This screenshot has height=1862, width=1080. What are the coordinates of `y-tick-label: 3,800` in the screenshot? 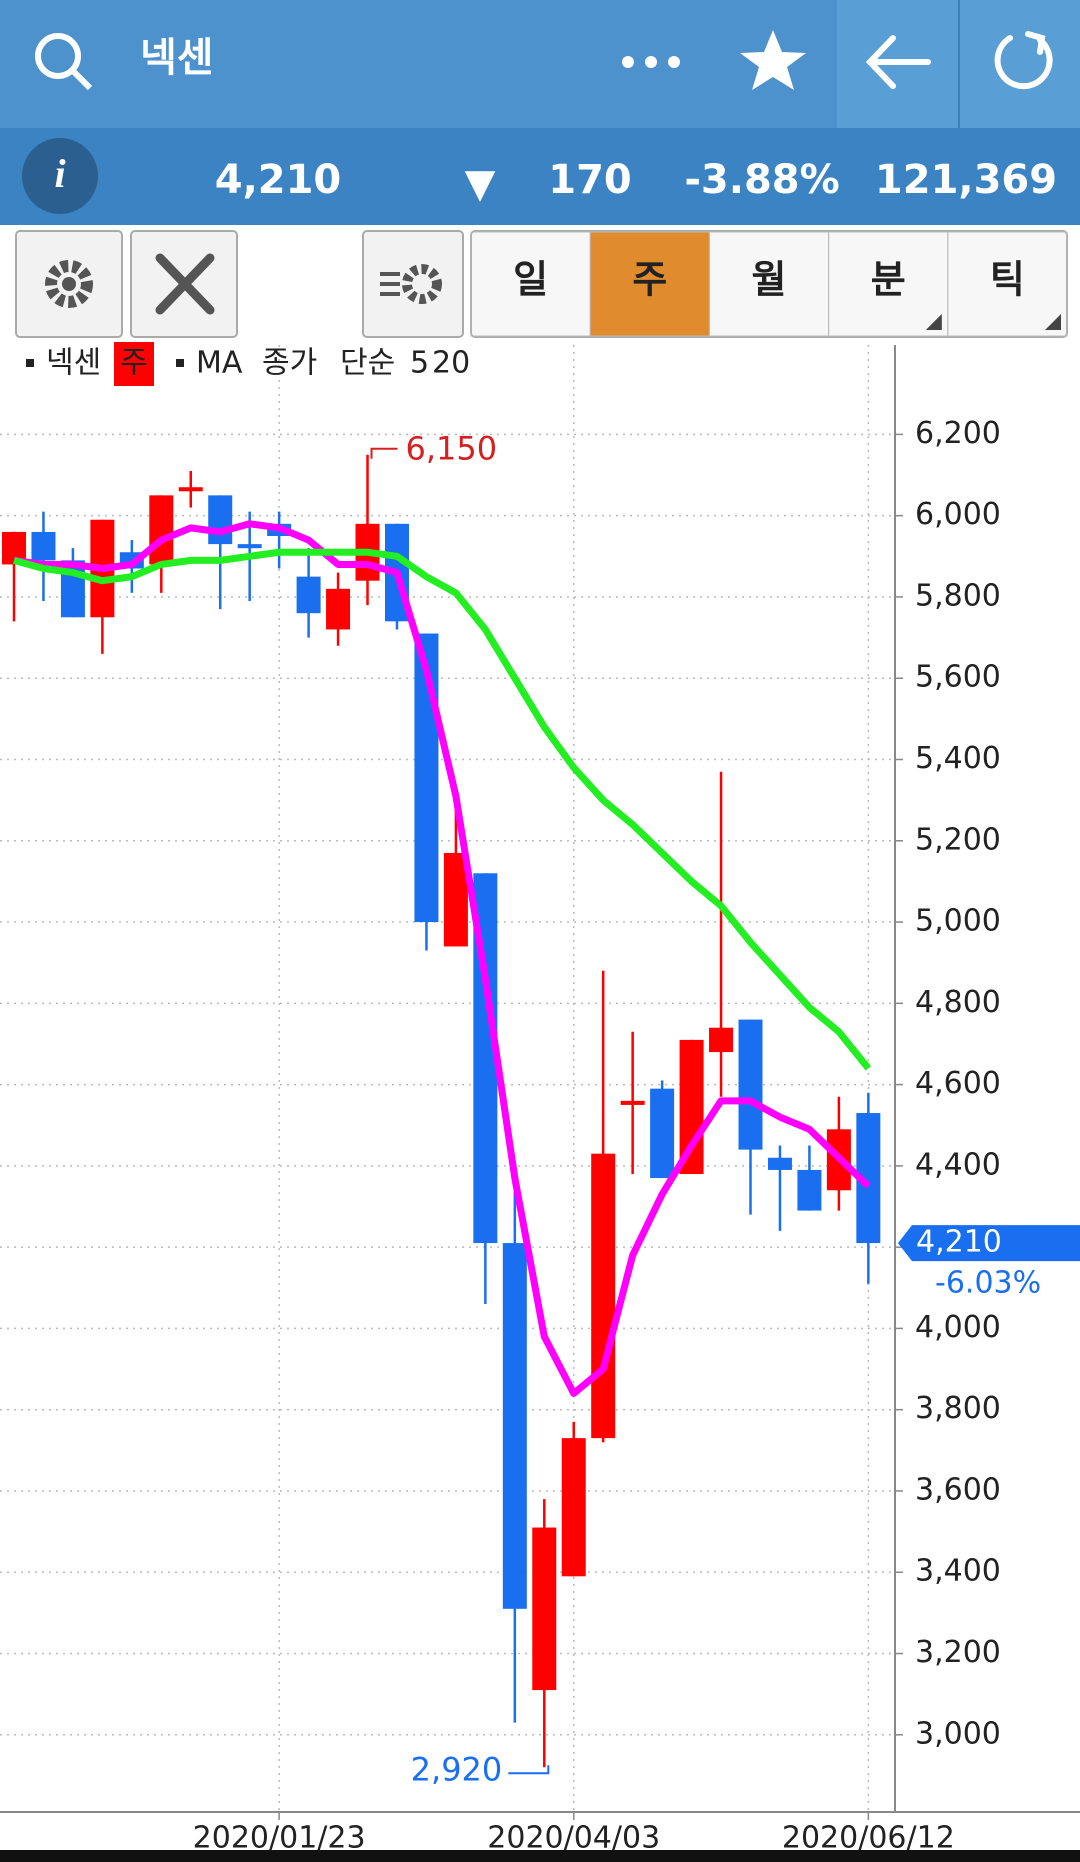 It's located at (958, 1408).